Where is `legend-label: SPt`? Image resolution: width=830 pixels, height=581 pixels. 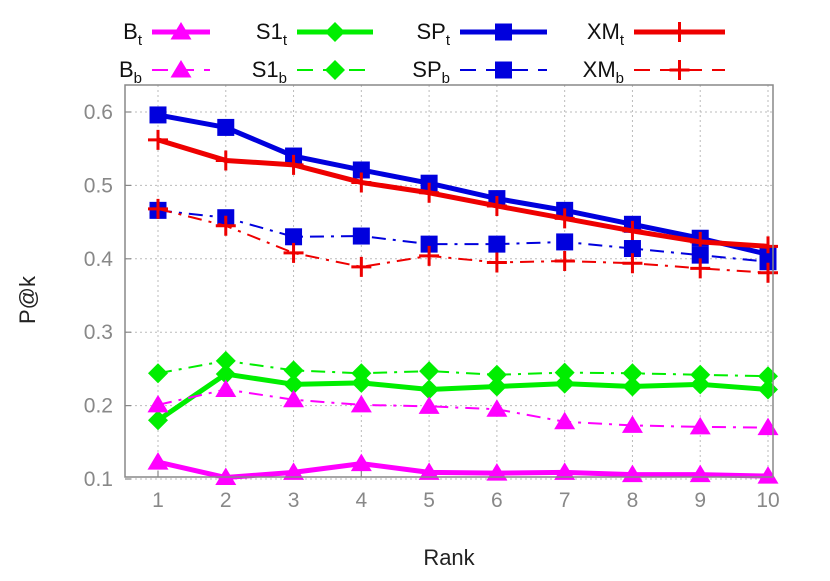
legend-label: SPt is located at coordinates (433, 34).